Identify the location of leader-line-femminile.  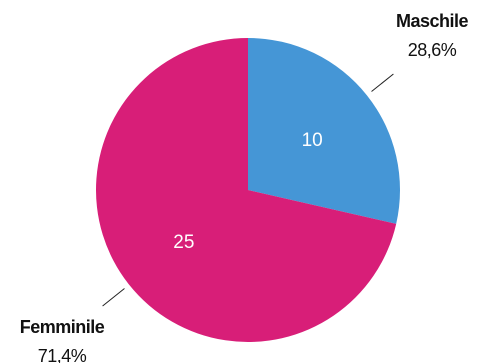
(113, 297).